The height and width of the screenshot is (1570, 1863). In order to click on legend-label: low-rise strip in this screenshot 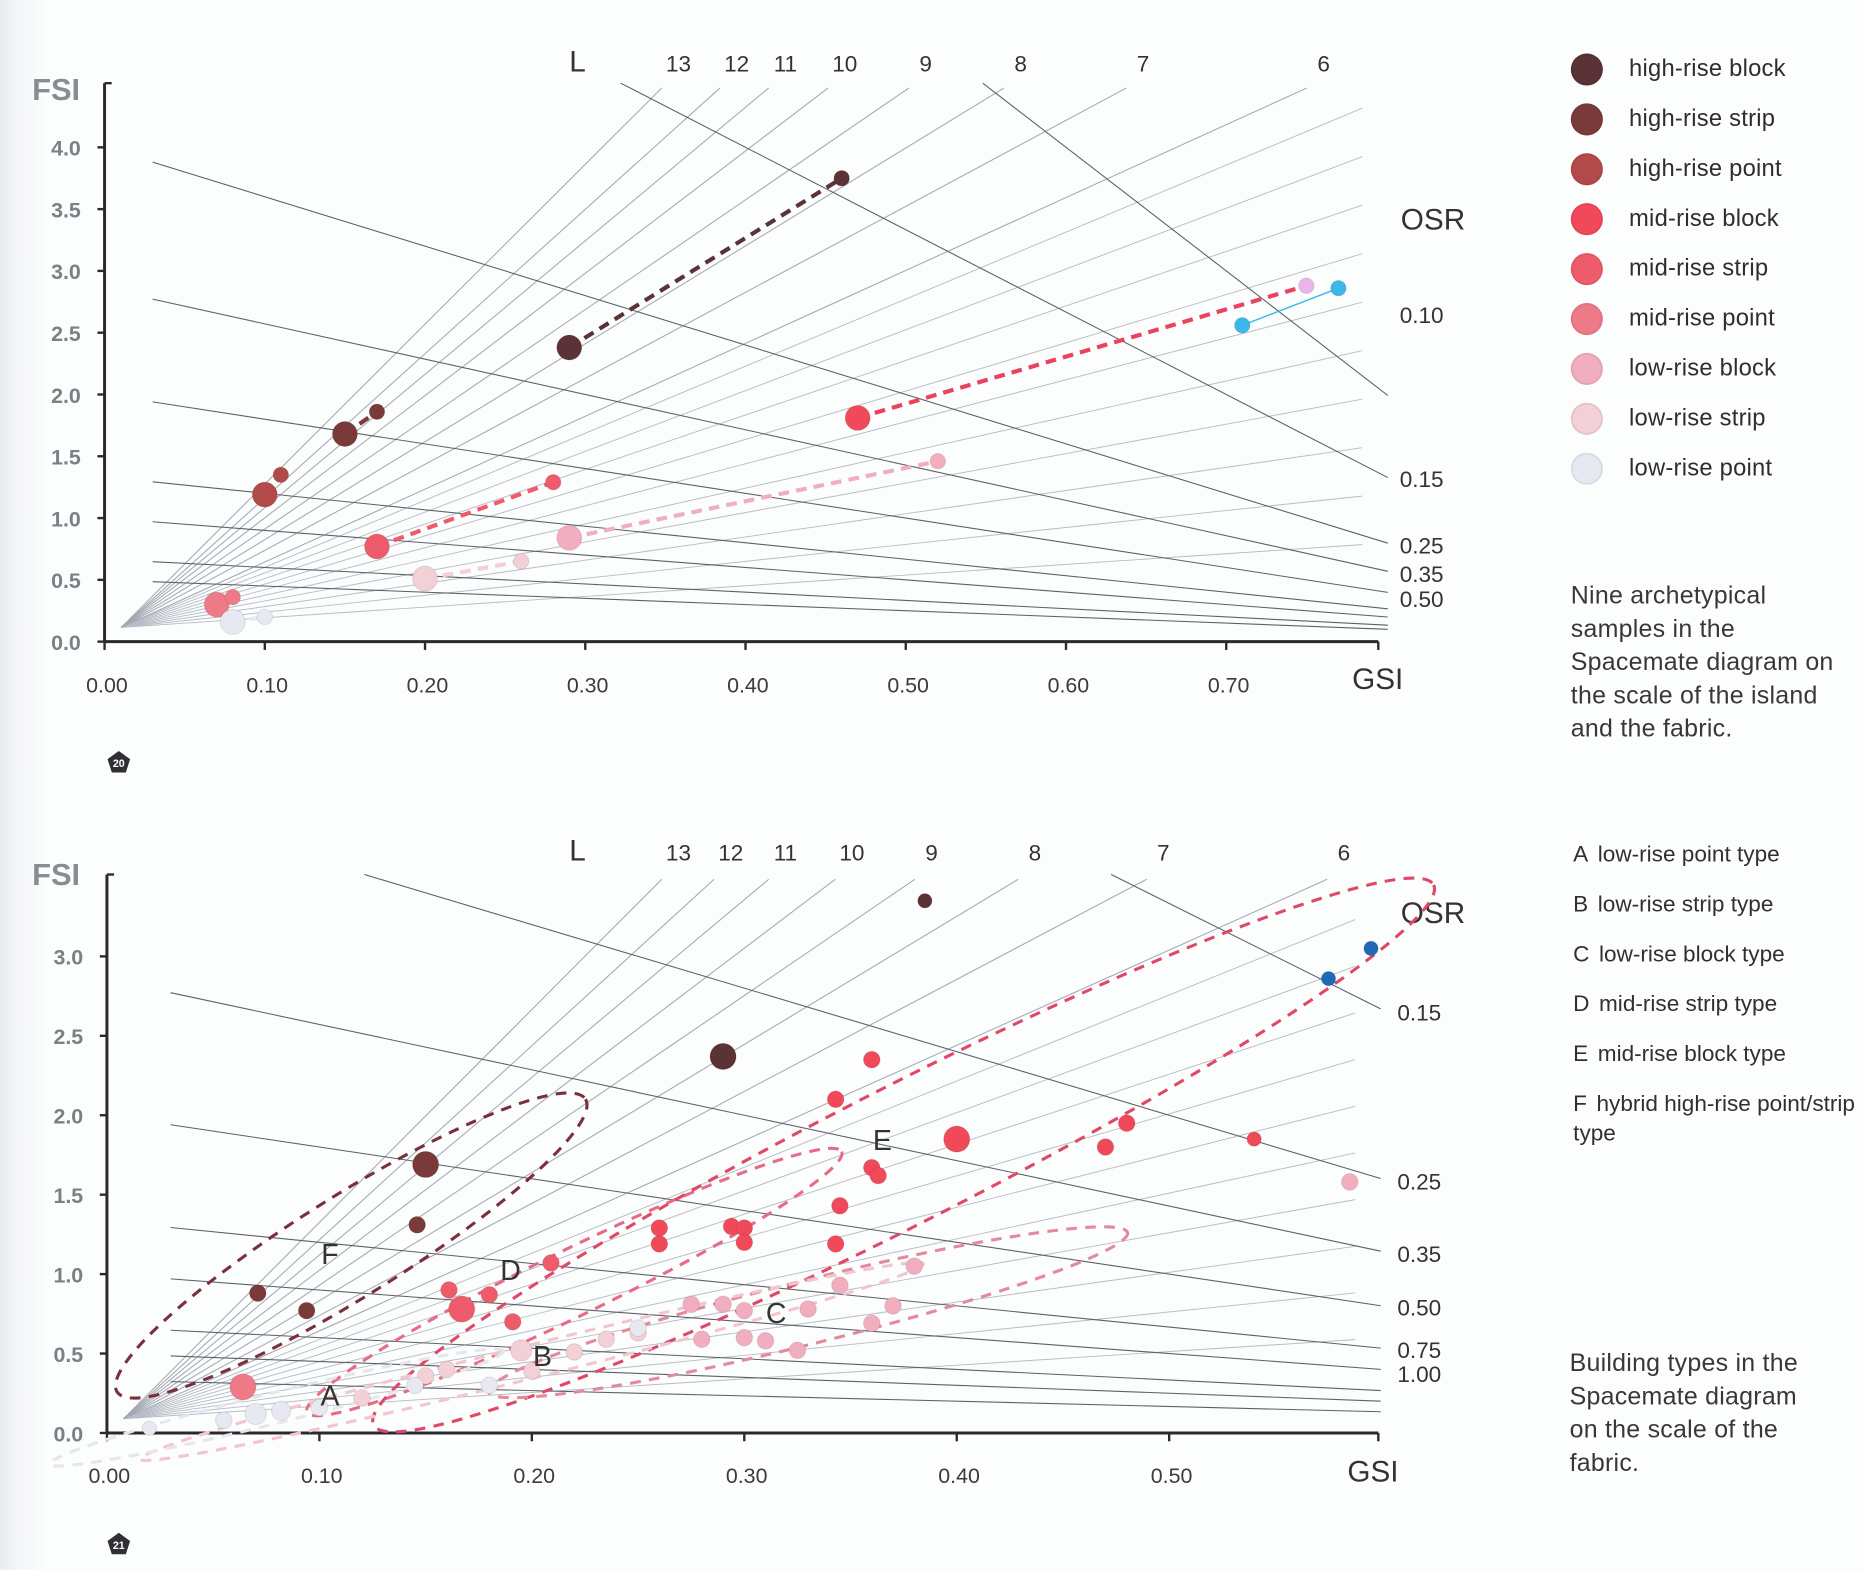, I will do `click(1697, 417)`.